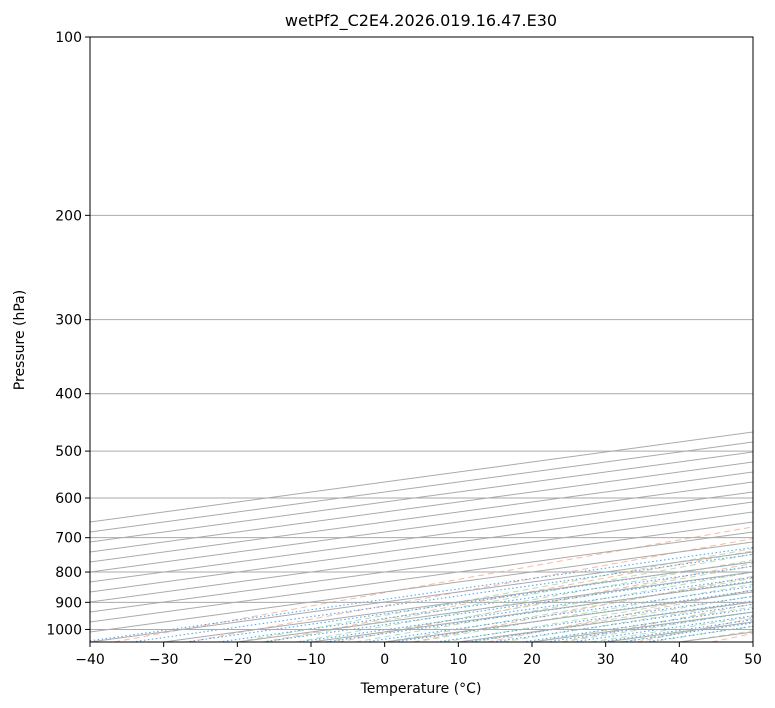 The height and width of the screenshot is (708, 775). What do you see at coordinates (68, 321) in the screenshot?
I see `y-tick-label: 300` at bounding box center [68, 321].